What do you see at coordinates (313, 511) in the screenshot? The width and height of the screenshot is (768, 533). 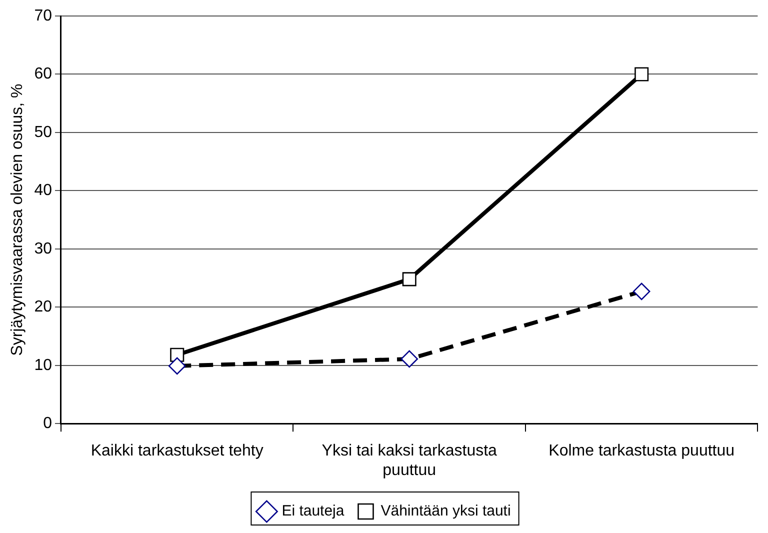 I see `legend-label: Ei tauteja` at bounding box center [313, 511].